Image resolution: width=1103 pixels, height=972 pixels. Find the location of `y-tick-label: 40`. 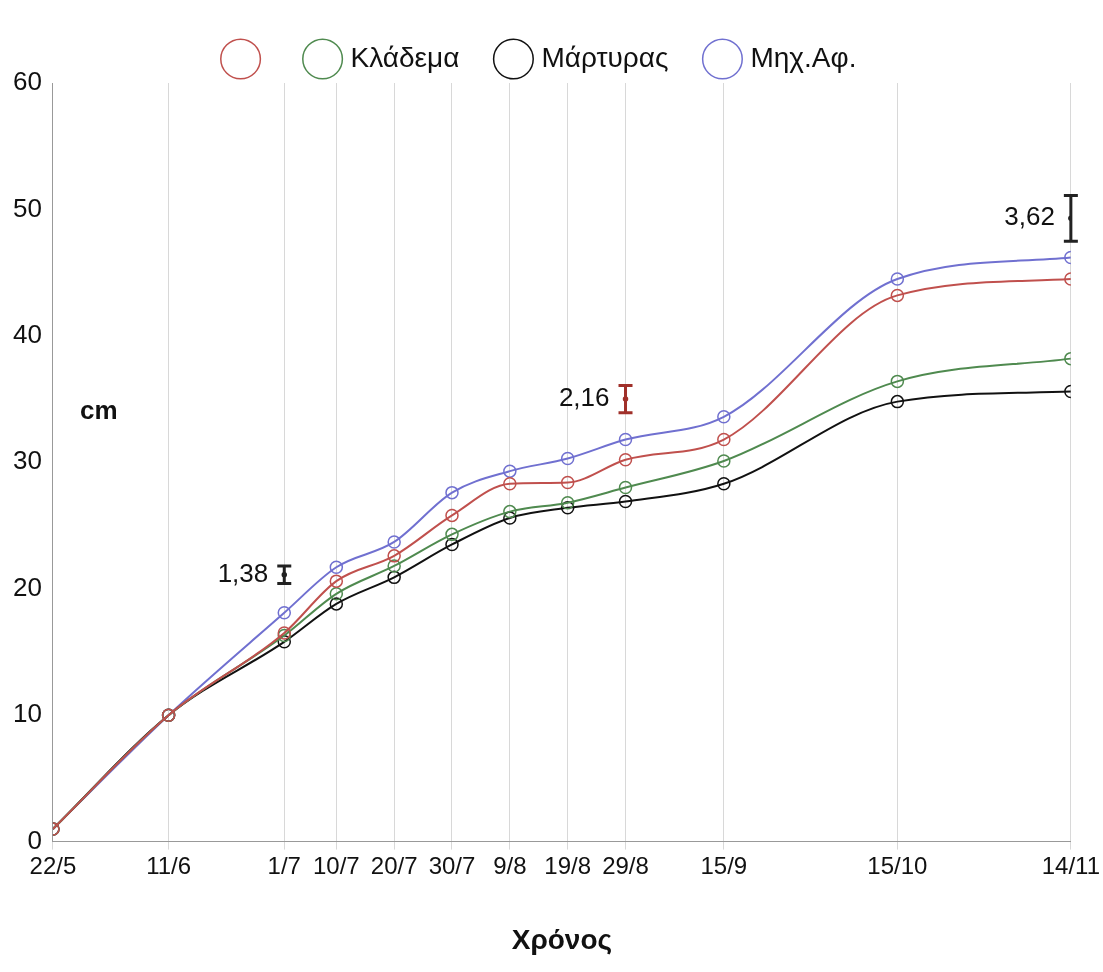

y-tick-label: 40 is located at coordinates (27, 334).